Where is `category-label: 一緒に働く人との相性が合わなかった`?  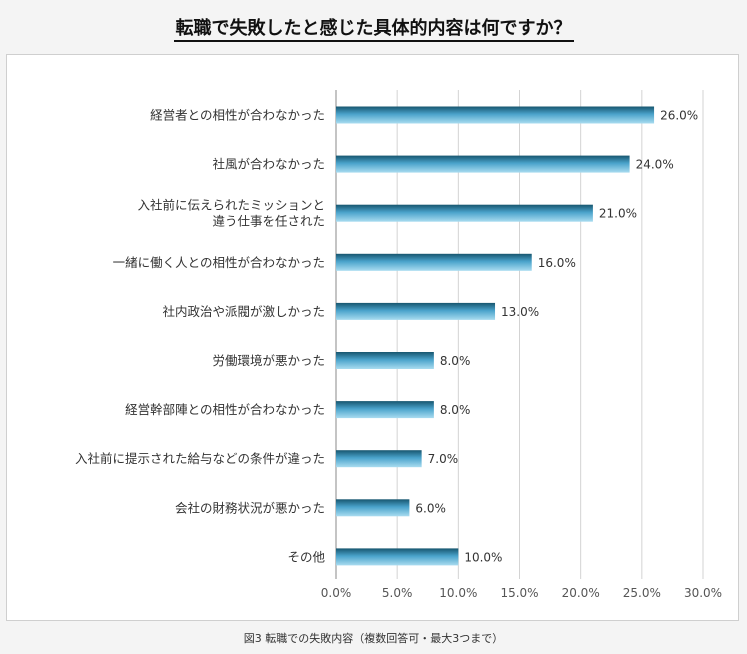
category-label: 一緒に働く人との相性が合わなかった is located at coordinates (219, 262).